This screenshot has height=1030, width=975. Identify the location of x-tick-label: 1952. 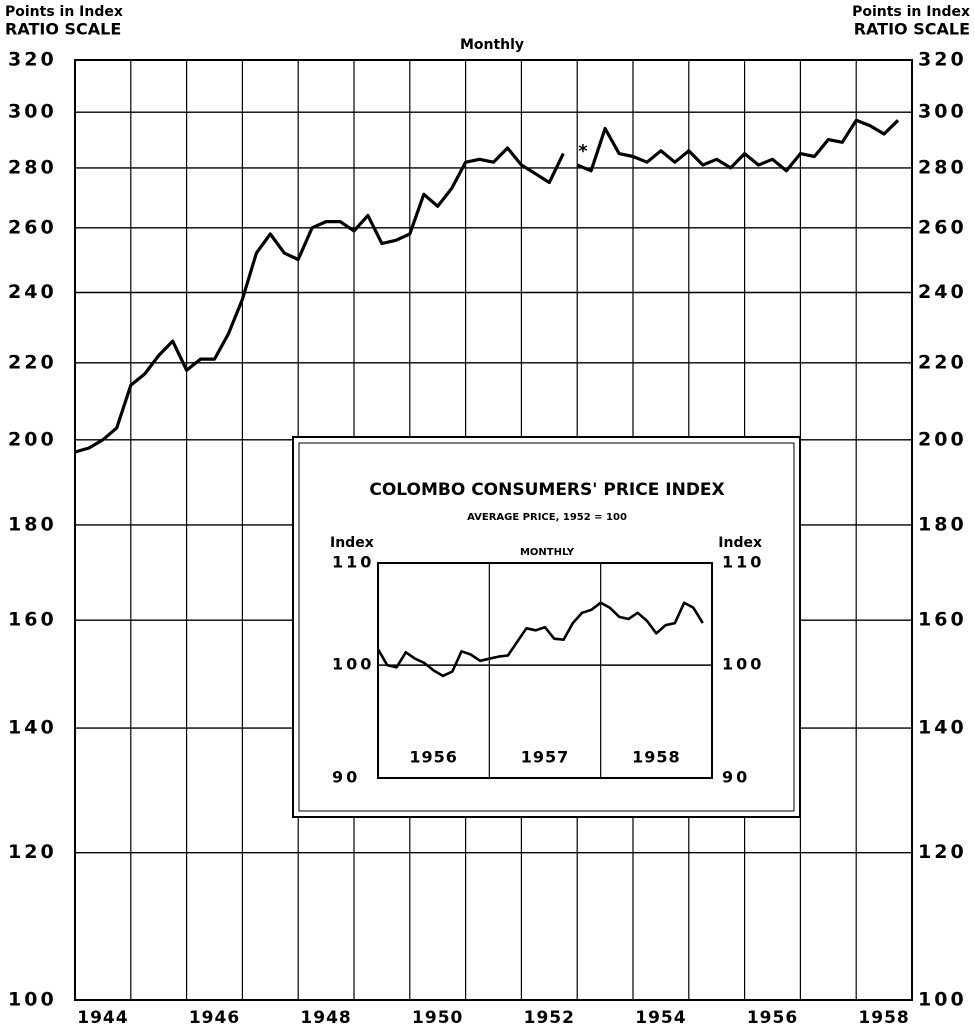
(549, 1018).